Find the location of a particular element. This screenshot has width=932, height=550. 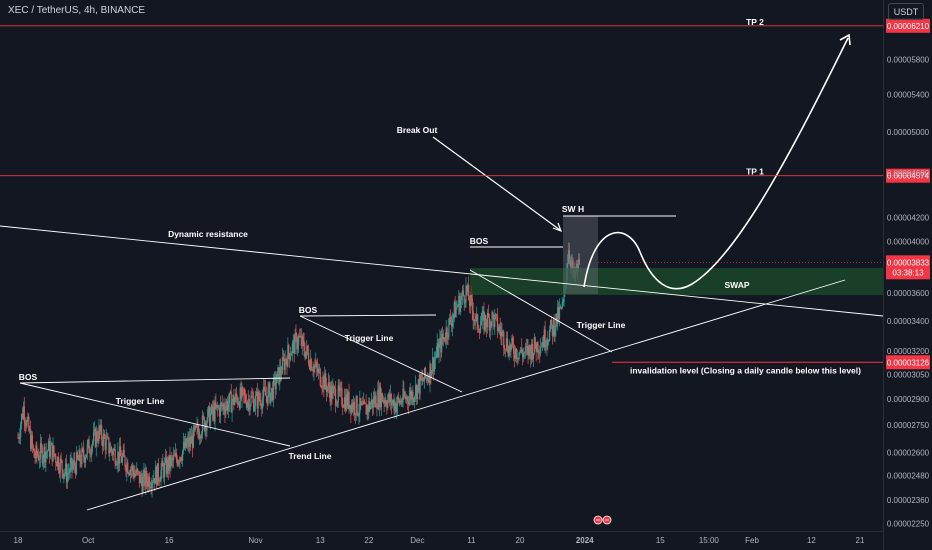

swap-zone is located at coordinates (676, 281).